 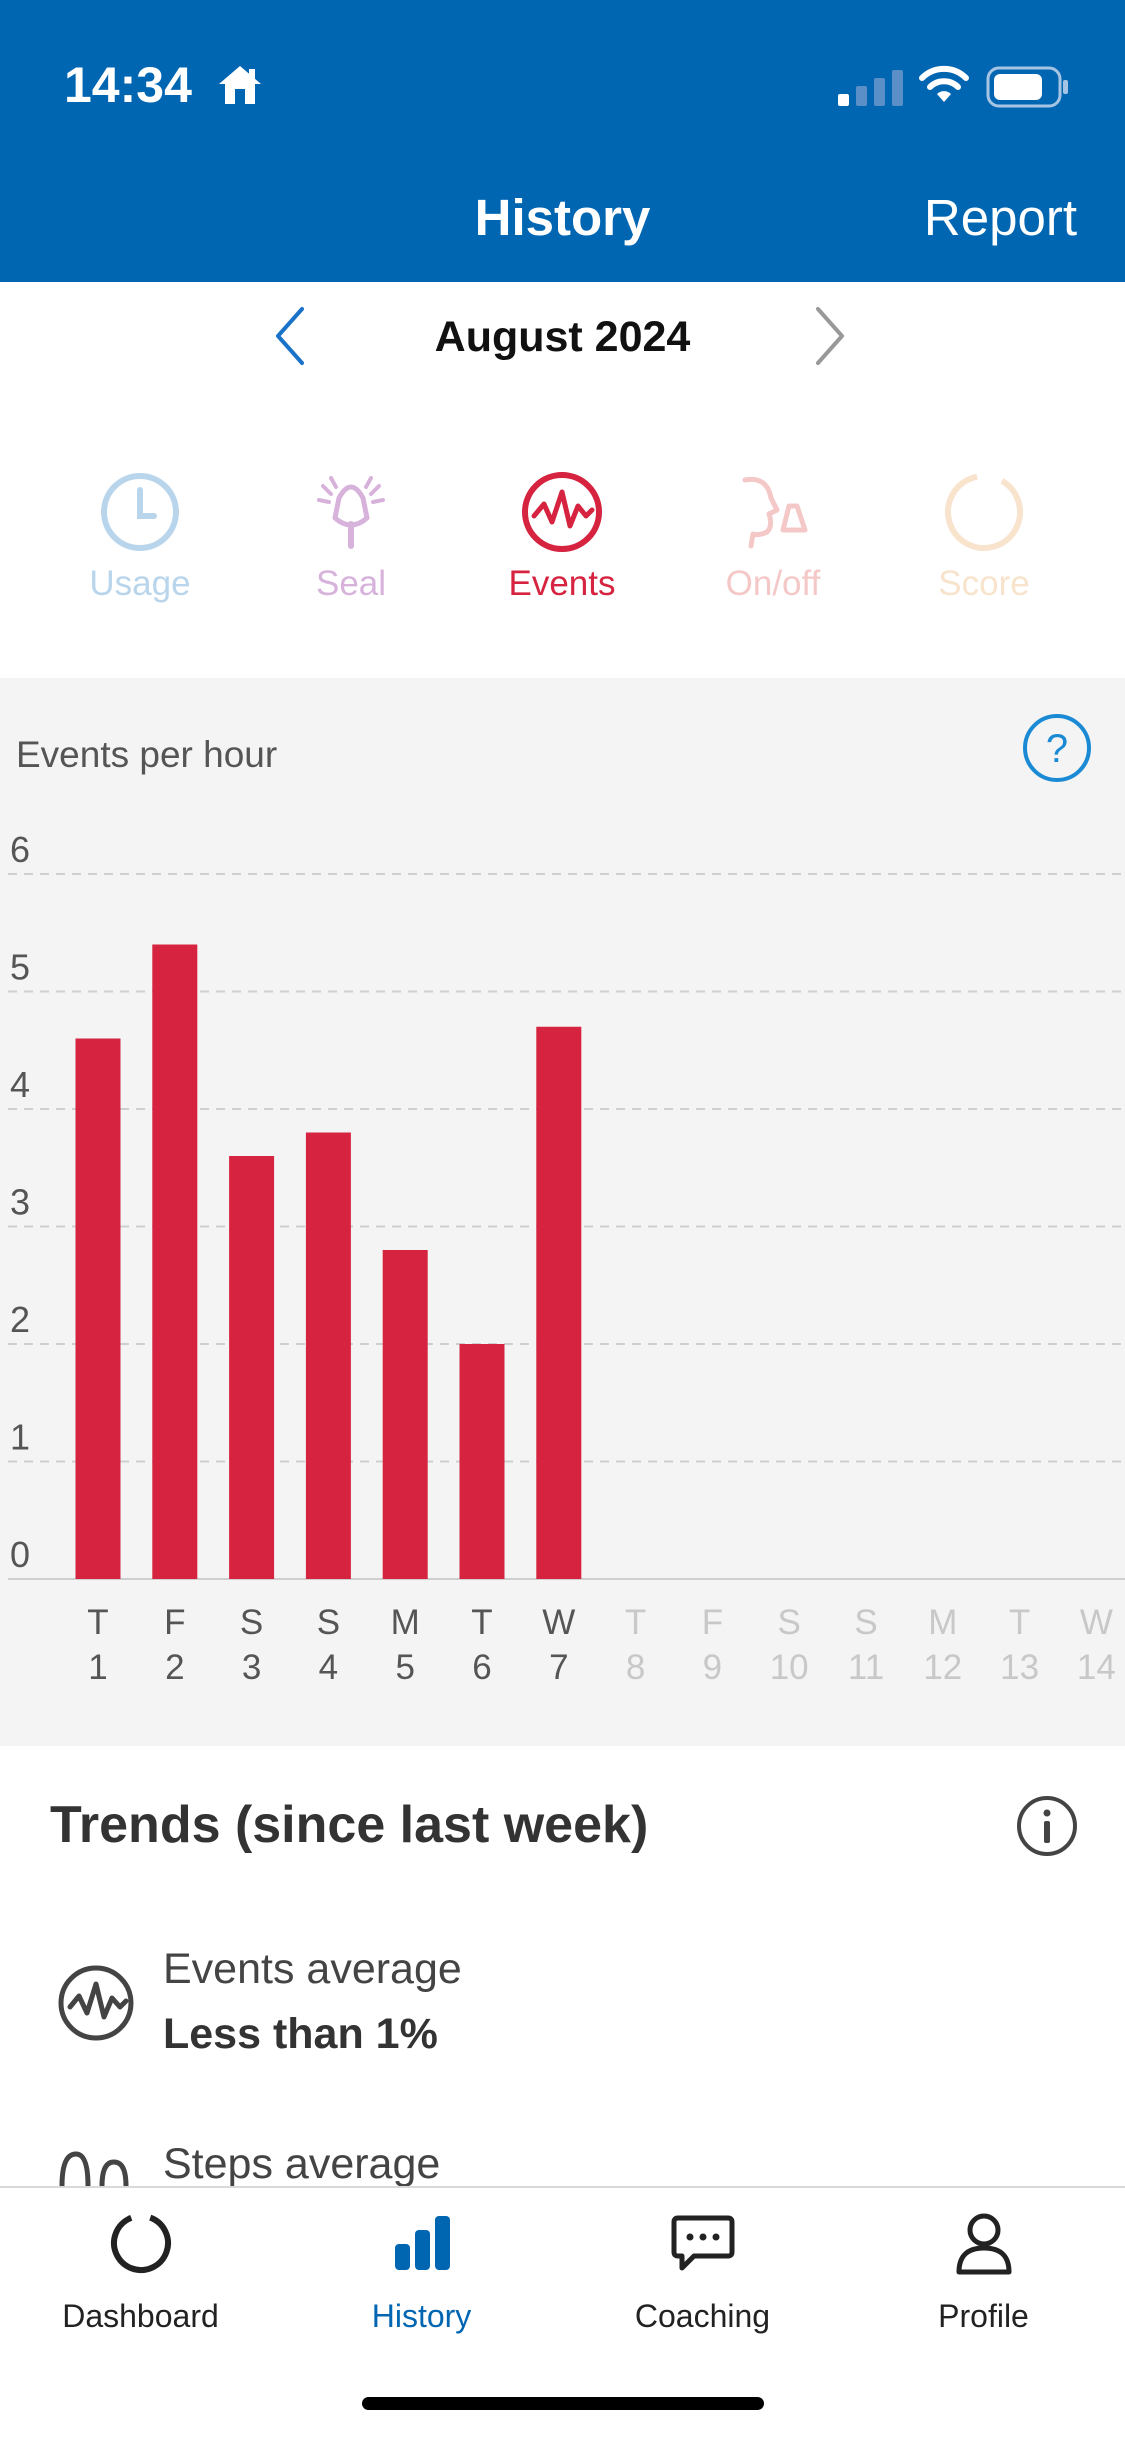 What do you see at coordinates (20, 1319) in the screenshot?
I see `y-tick-label: 2` at bounding box center [20, 1319].